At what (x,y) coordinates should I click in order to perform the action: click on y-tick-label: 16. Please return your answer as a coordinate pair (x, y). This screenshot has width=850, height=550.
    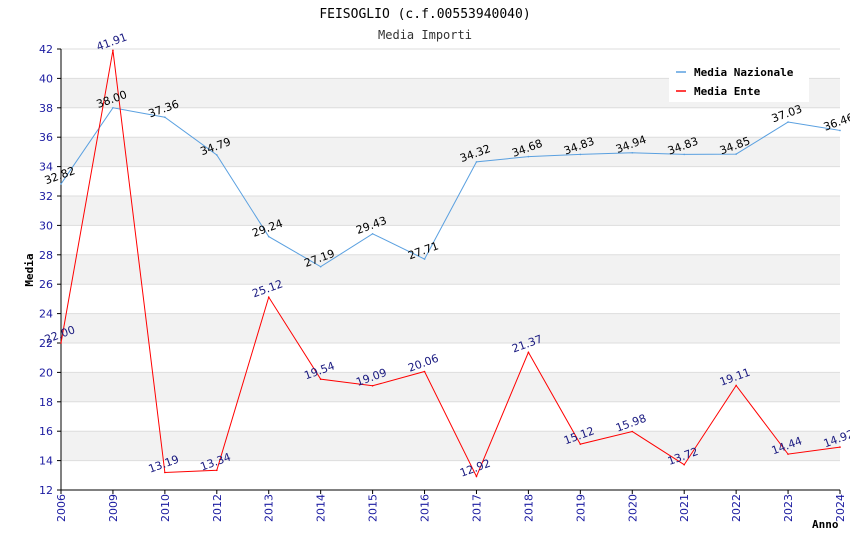
    Looking at the image, I should click on (46, 431).